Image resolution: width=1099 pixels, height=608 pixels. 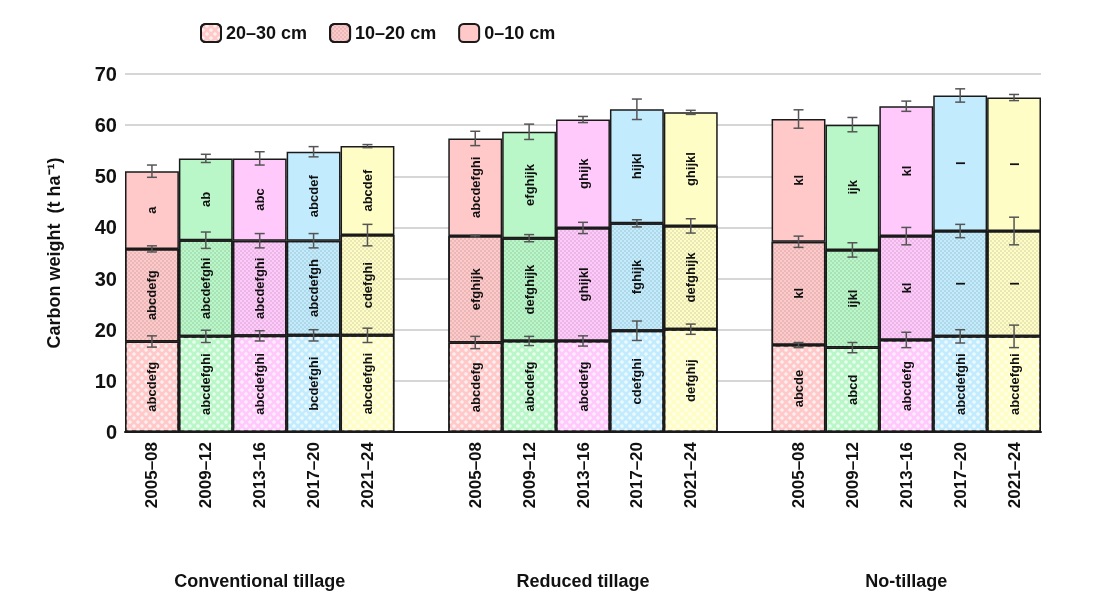 I want to click on y-axis-title: Carbon weight (t ha⁻¹), so click(x=54, y=253).